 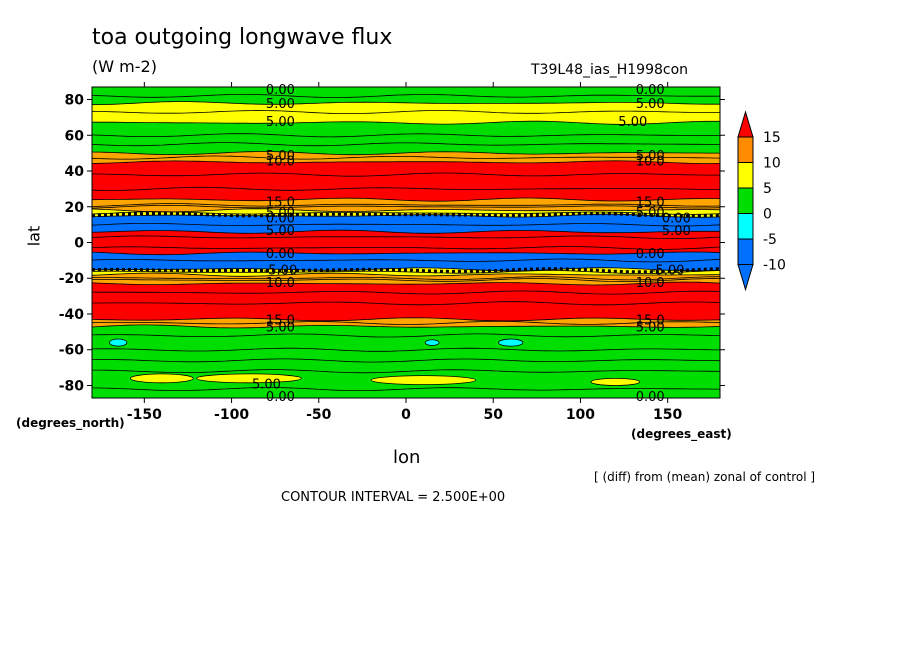 What do you see at coordinates (745, 278) in the screenshot?
I see `colorbar-arrow-bottom` at bounding box center [745, 278].